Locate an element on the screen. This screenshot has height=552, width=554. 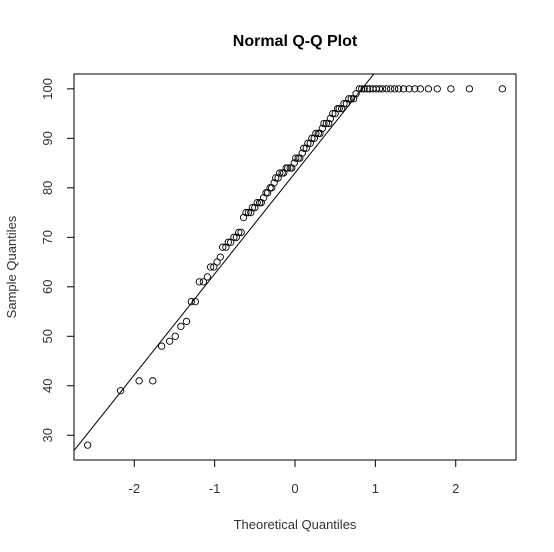
x-tick-label: -1 is located at coordinates (215, 488).